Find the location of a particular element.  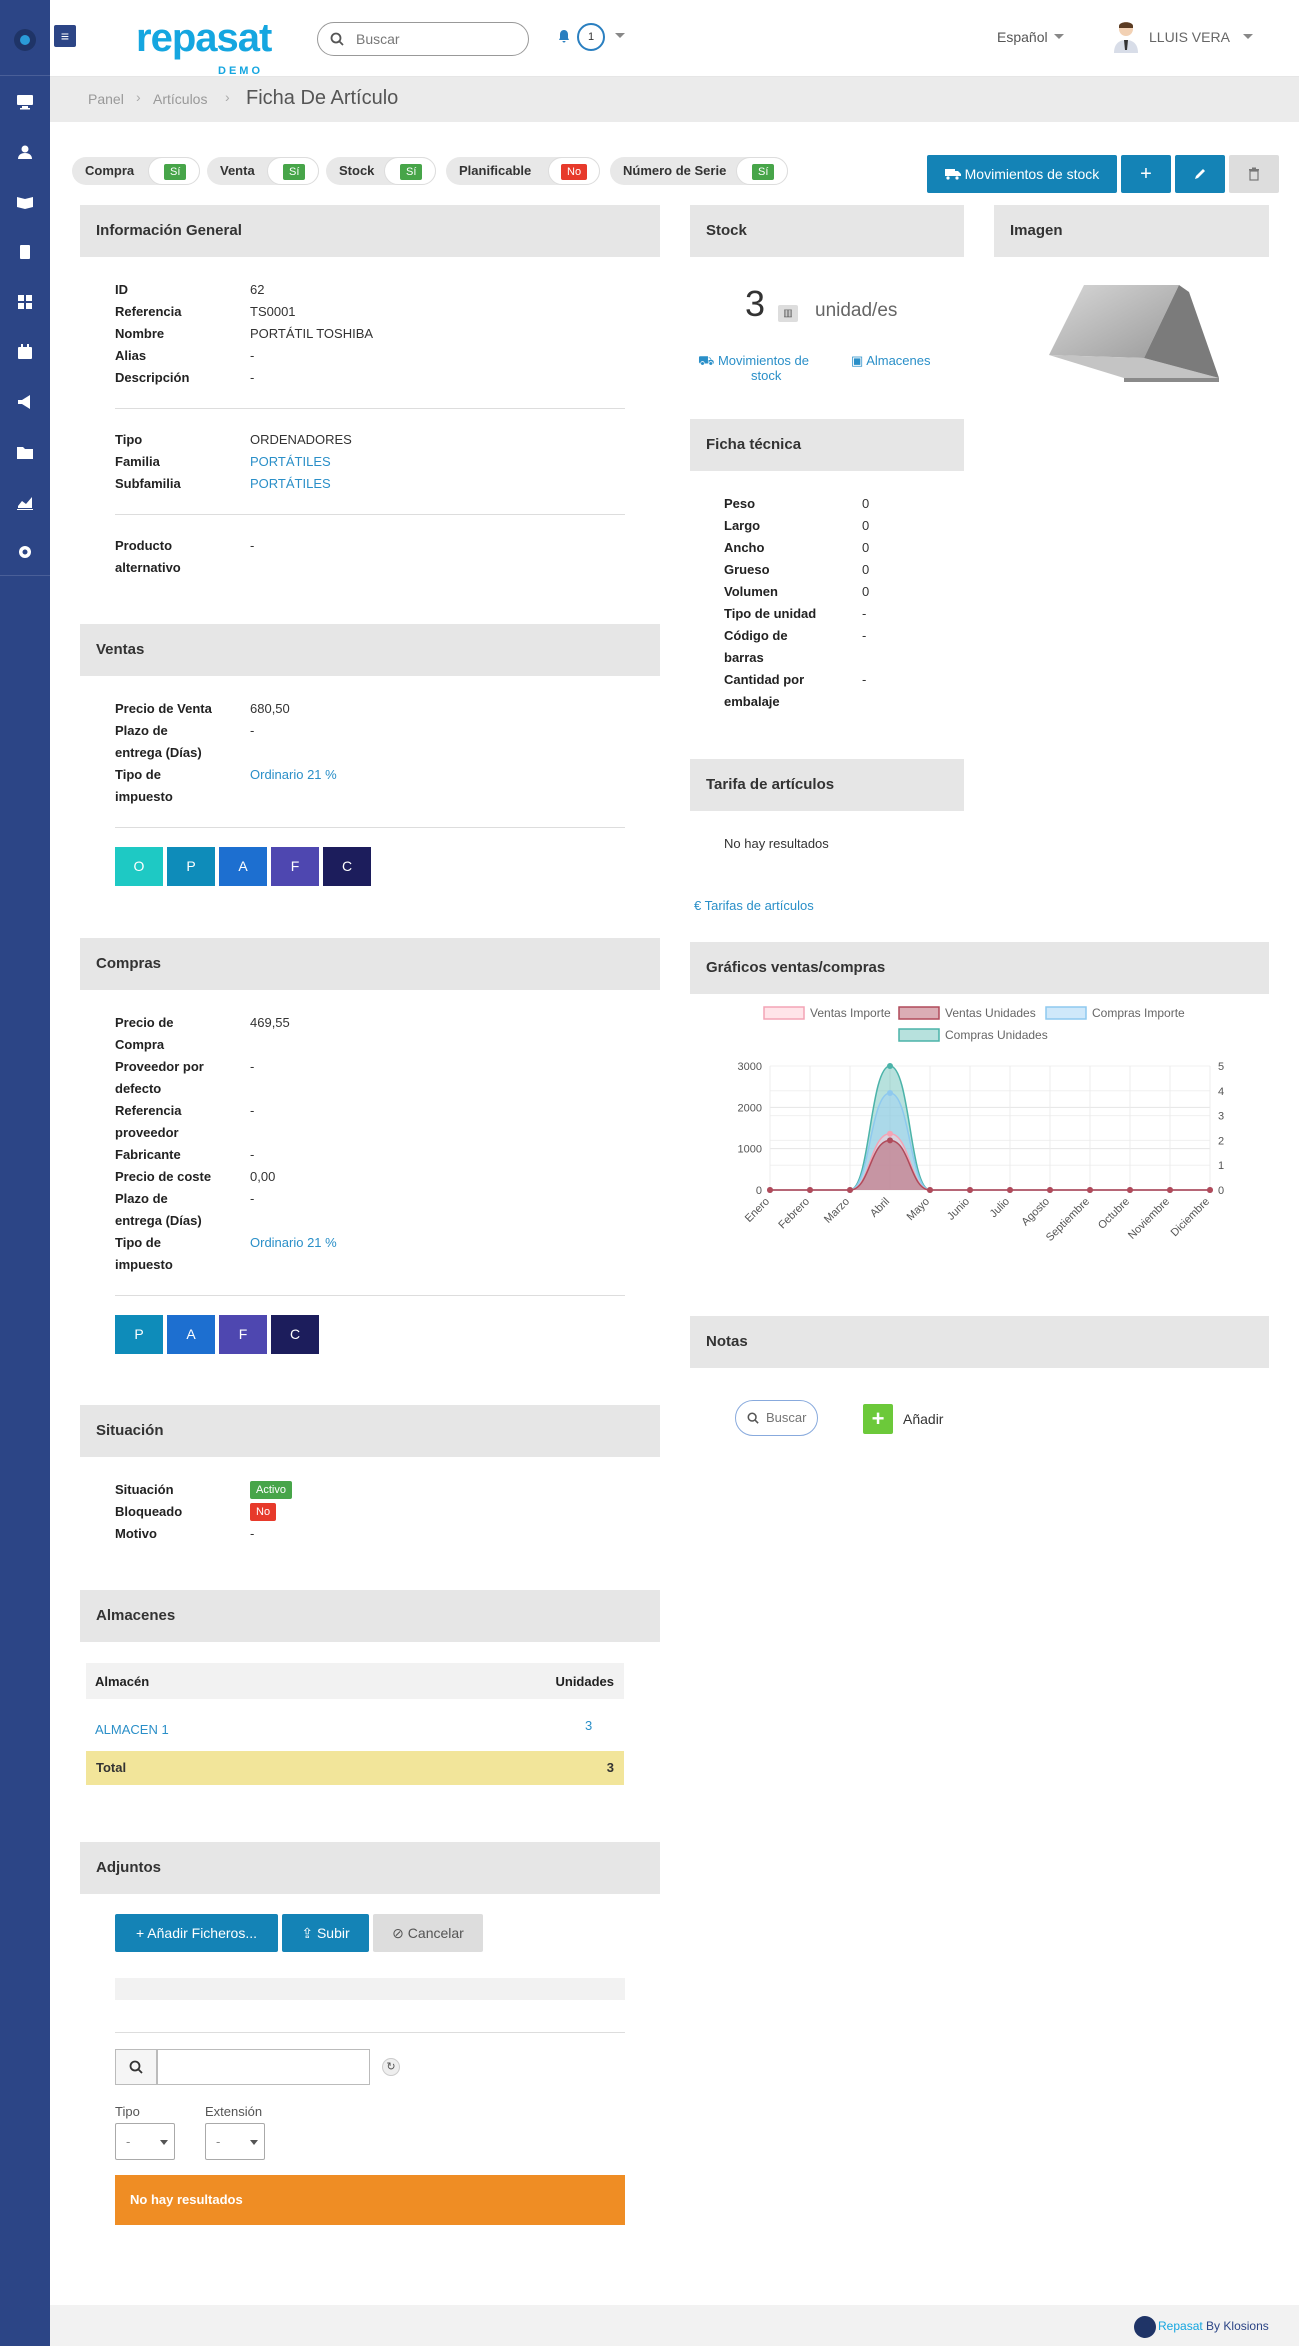

legend-label: Ventas Importe is located at coordinates (850, 1013).